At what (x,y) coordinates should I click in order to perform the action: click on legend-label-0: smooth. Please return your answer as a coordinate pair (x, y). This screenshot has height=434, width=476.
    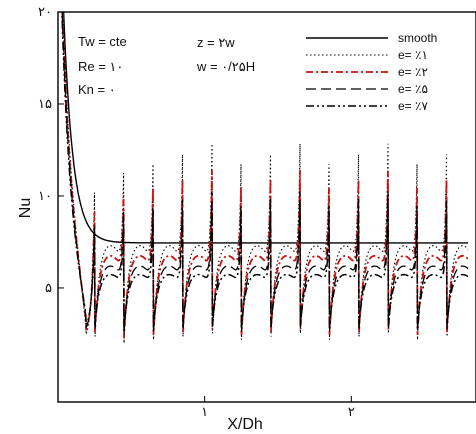
    Looking at the image, I should click on (417, 38).